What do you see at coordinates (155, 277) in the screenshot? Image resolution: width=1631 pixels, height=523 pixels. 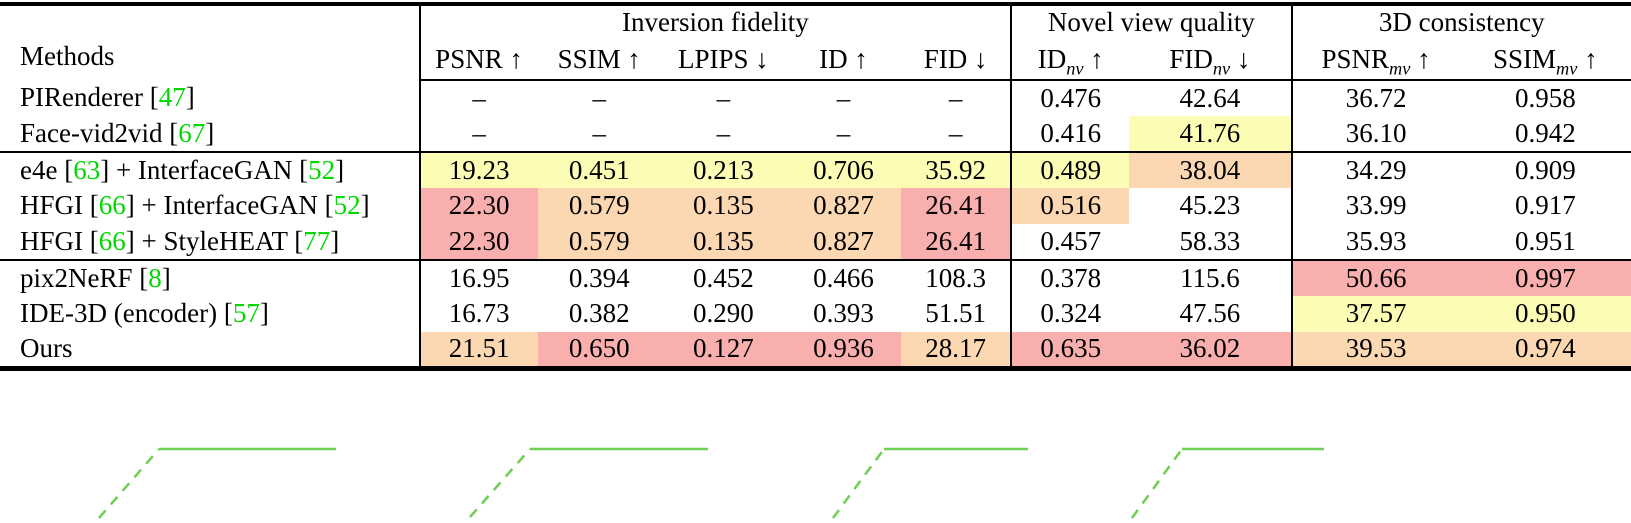 I see `citation-link: 8` at bounding box center [155, 277].